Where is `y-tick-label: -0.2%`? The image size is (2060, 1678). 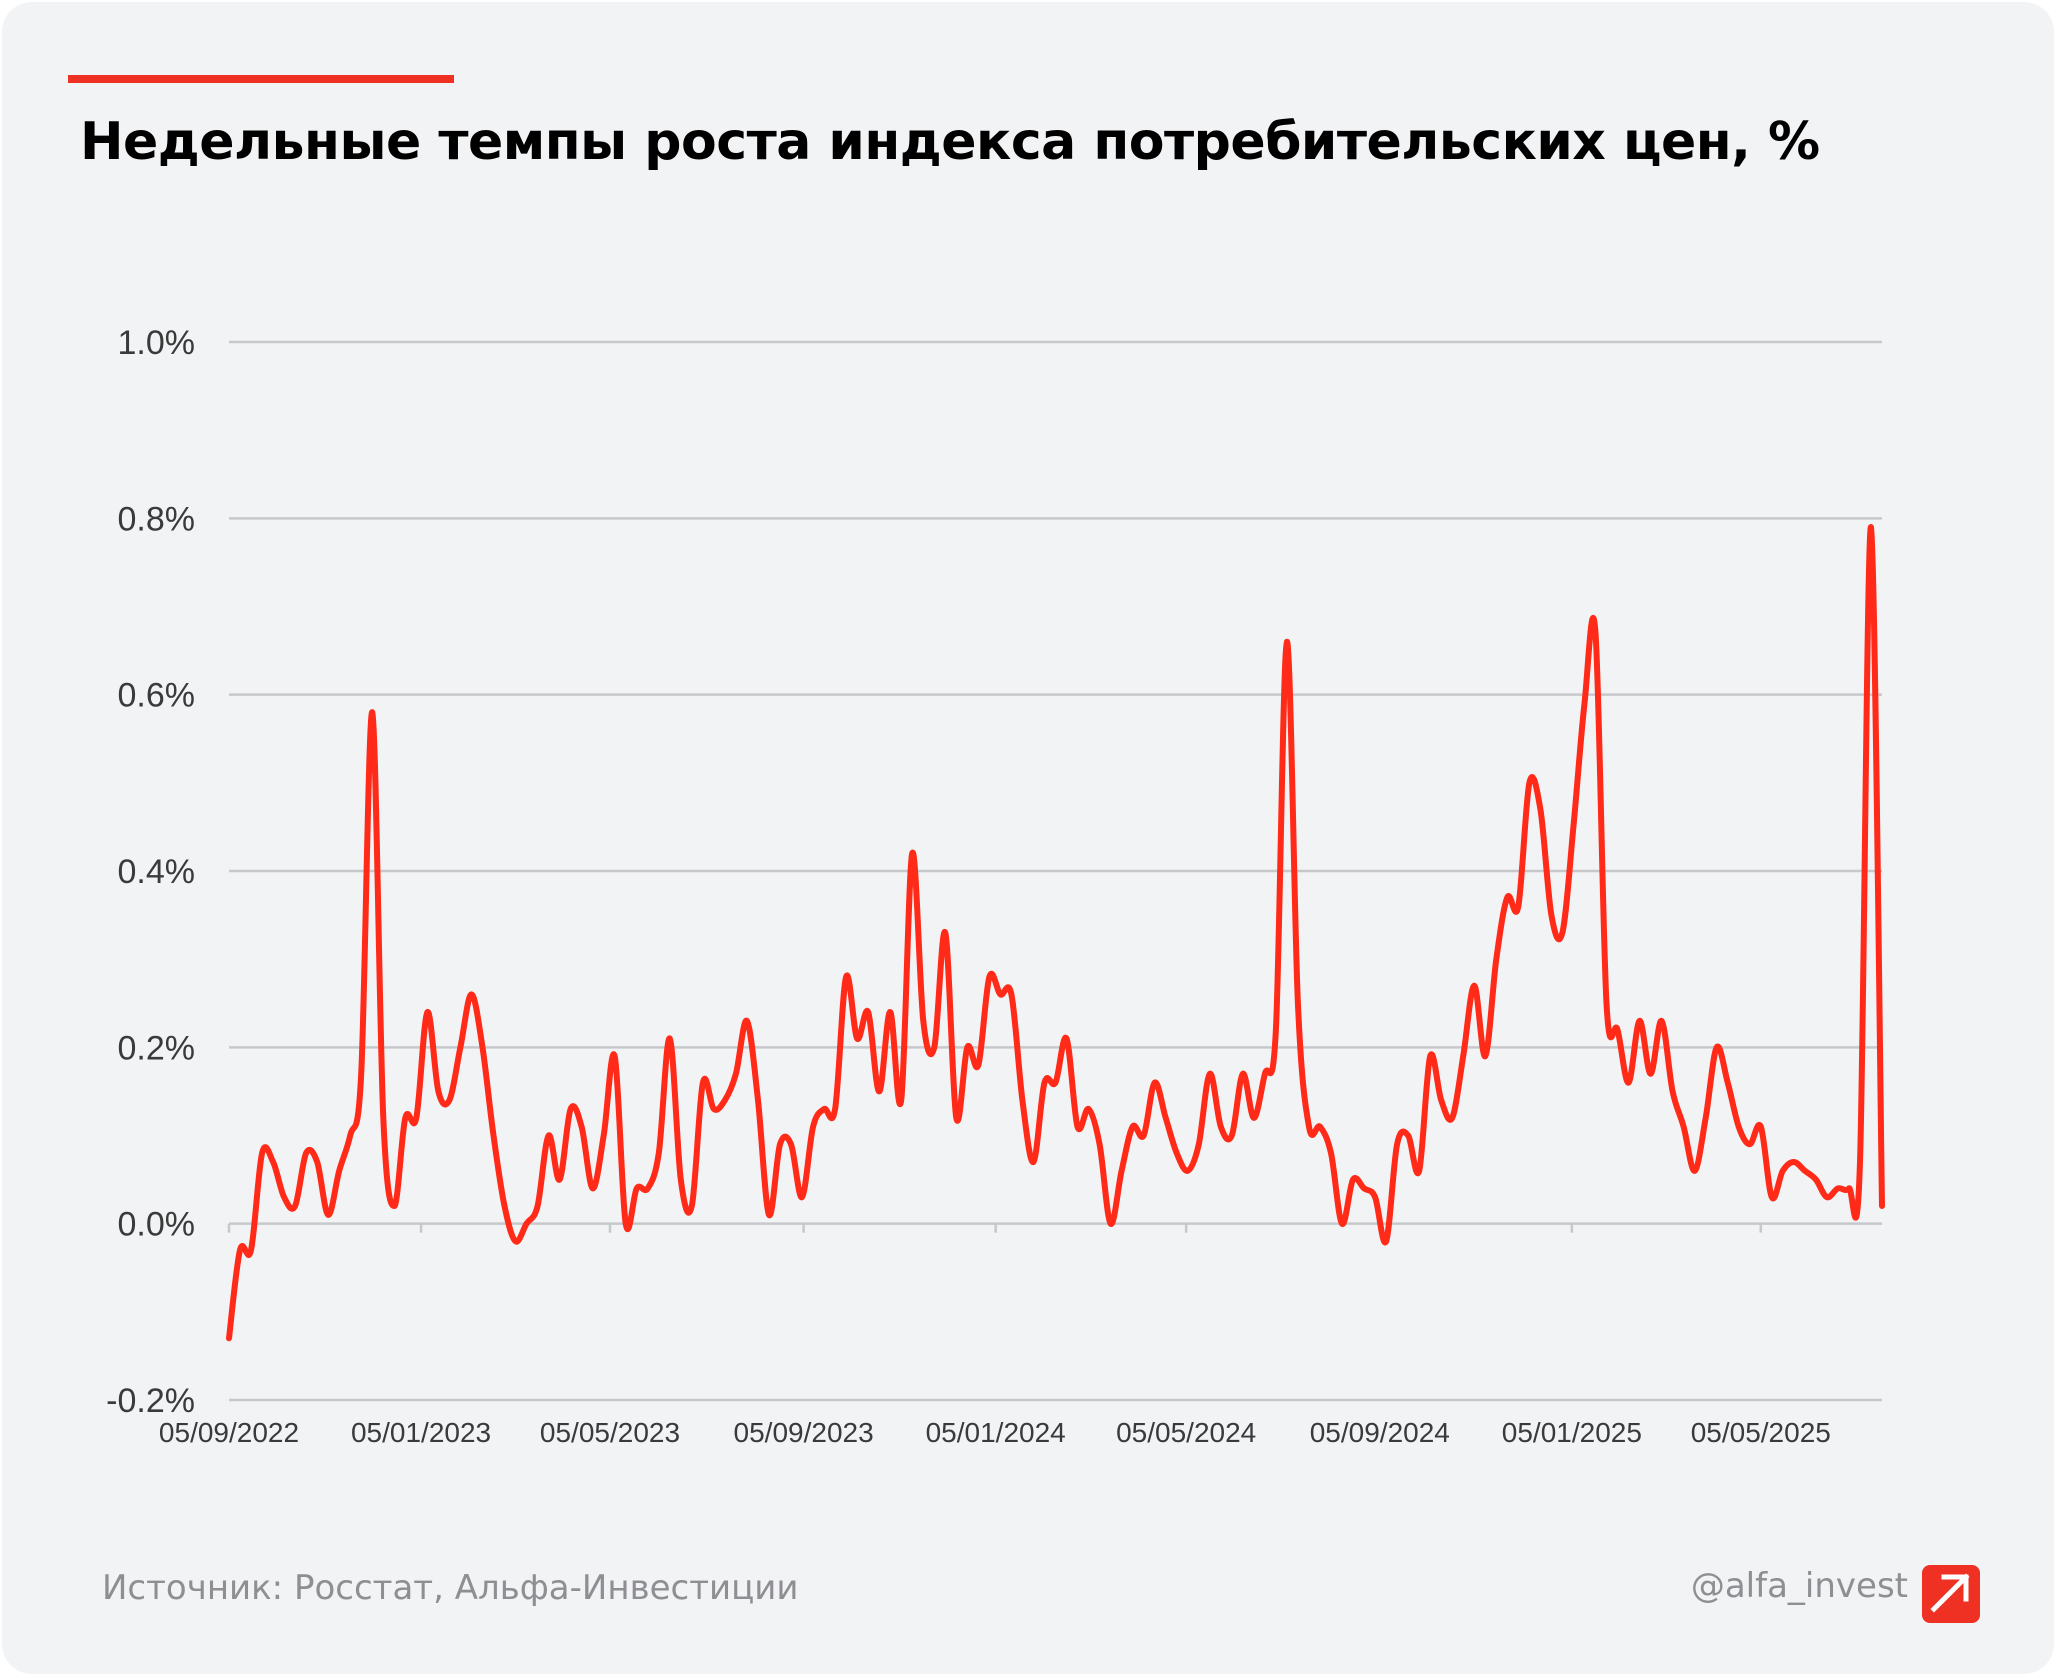
y-tick-label: -0.2% is located at coordinates (150, 1401).